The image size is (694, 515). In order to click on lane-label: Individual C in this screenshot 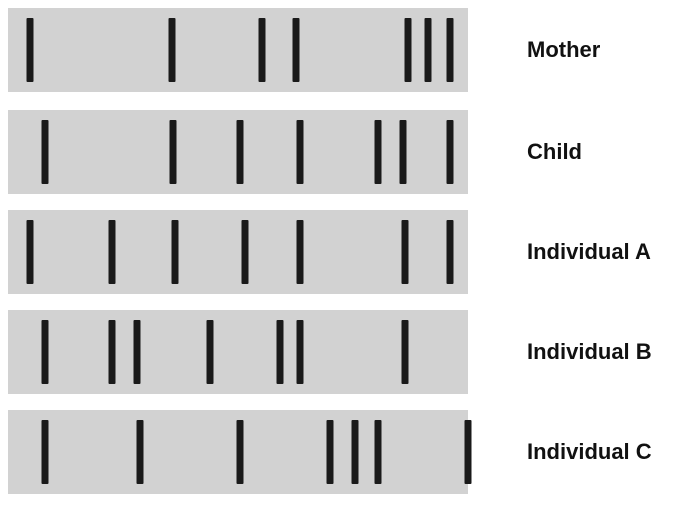, I will do `click(589, 451)`.